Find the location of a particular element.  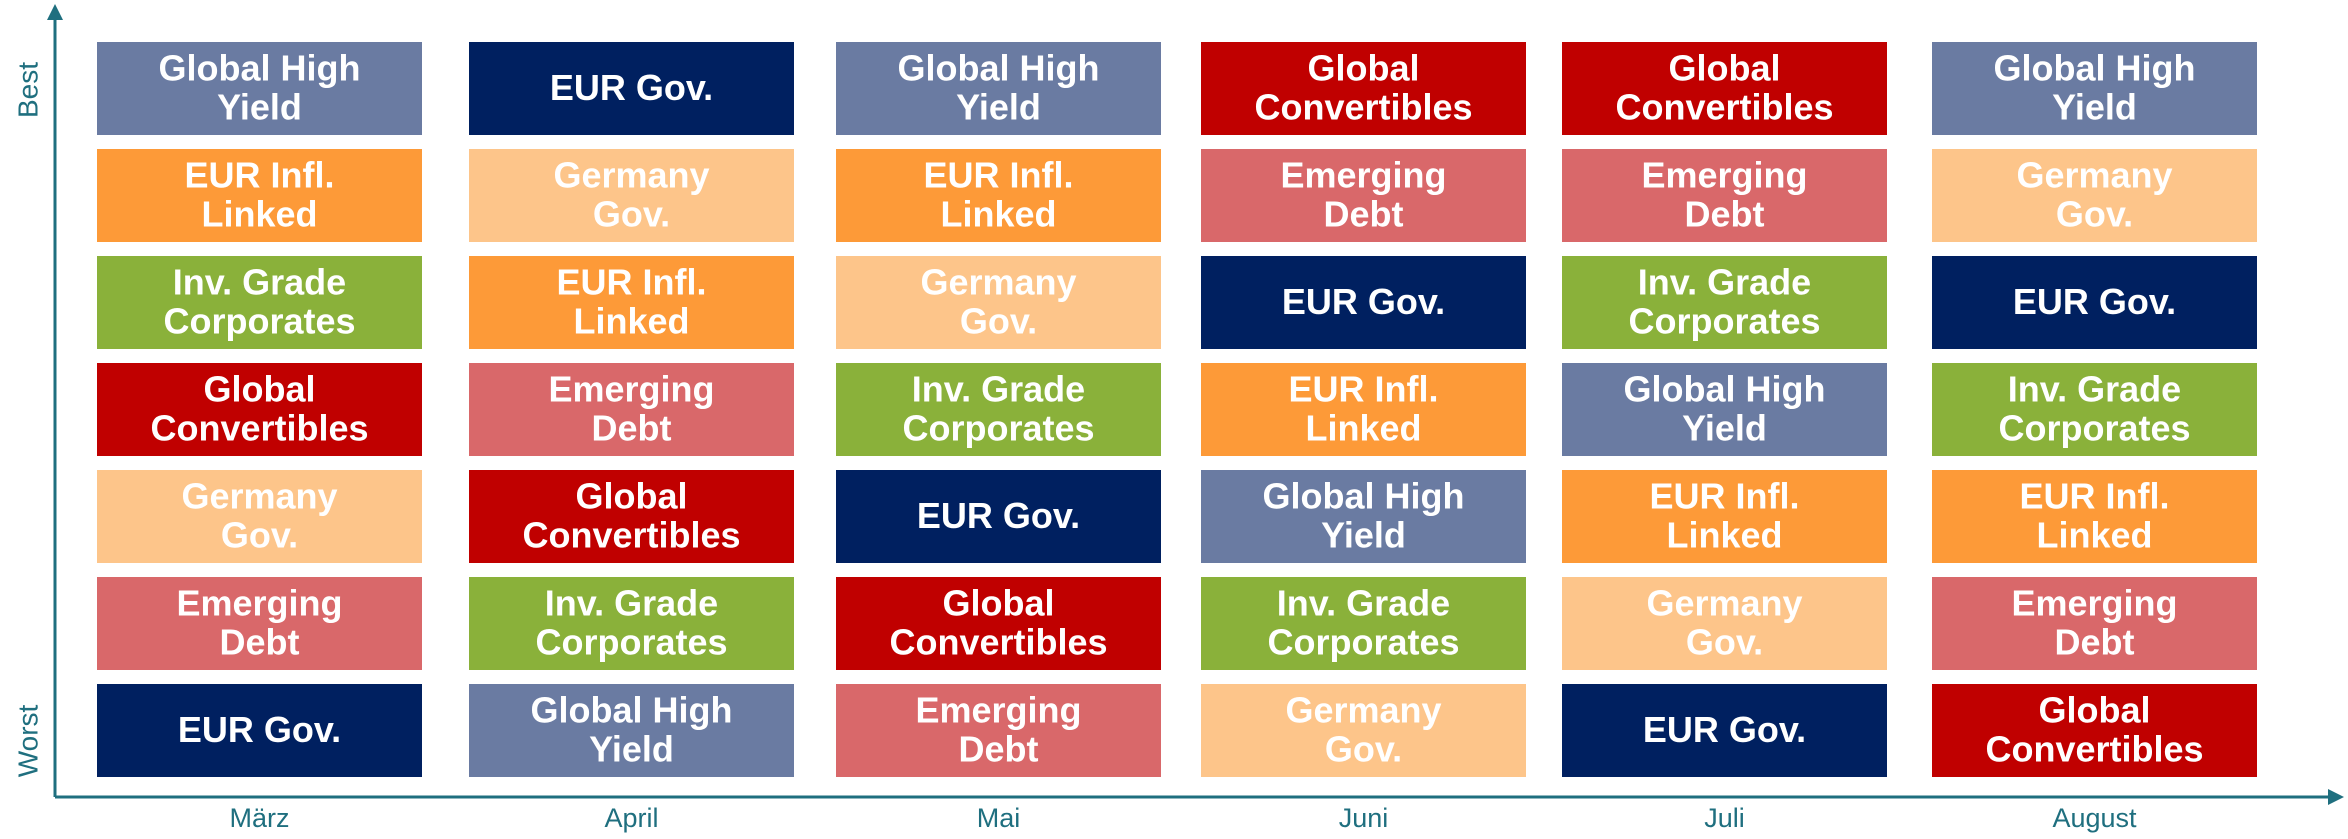

month-label: Juni is located at coordinates (1364, 818).